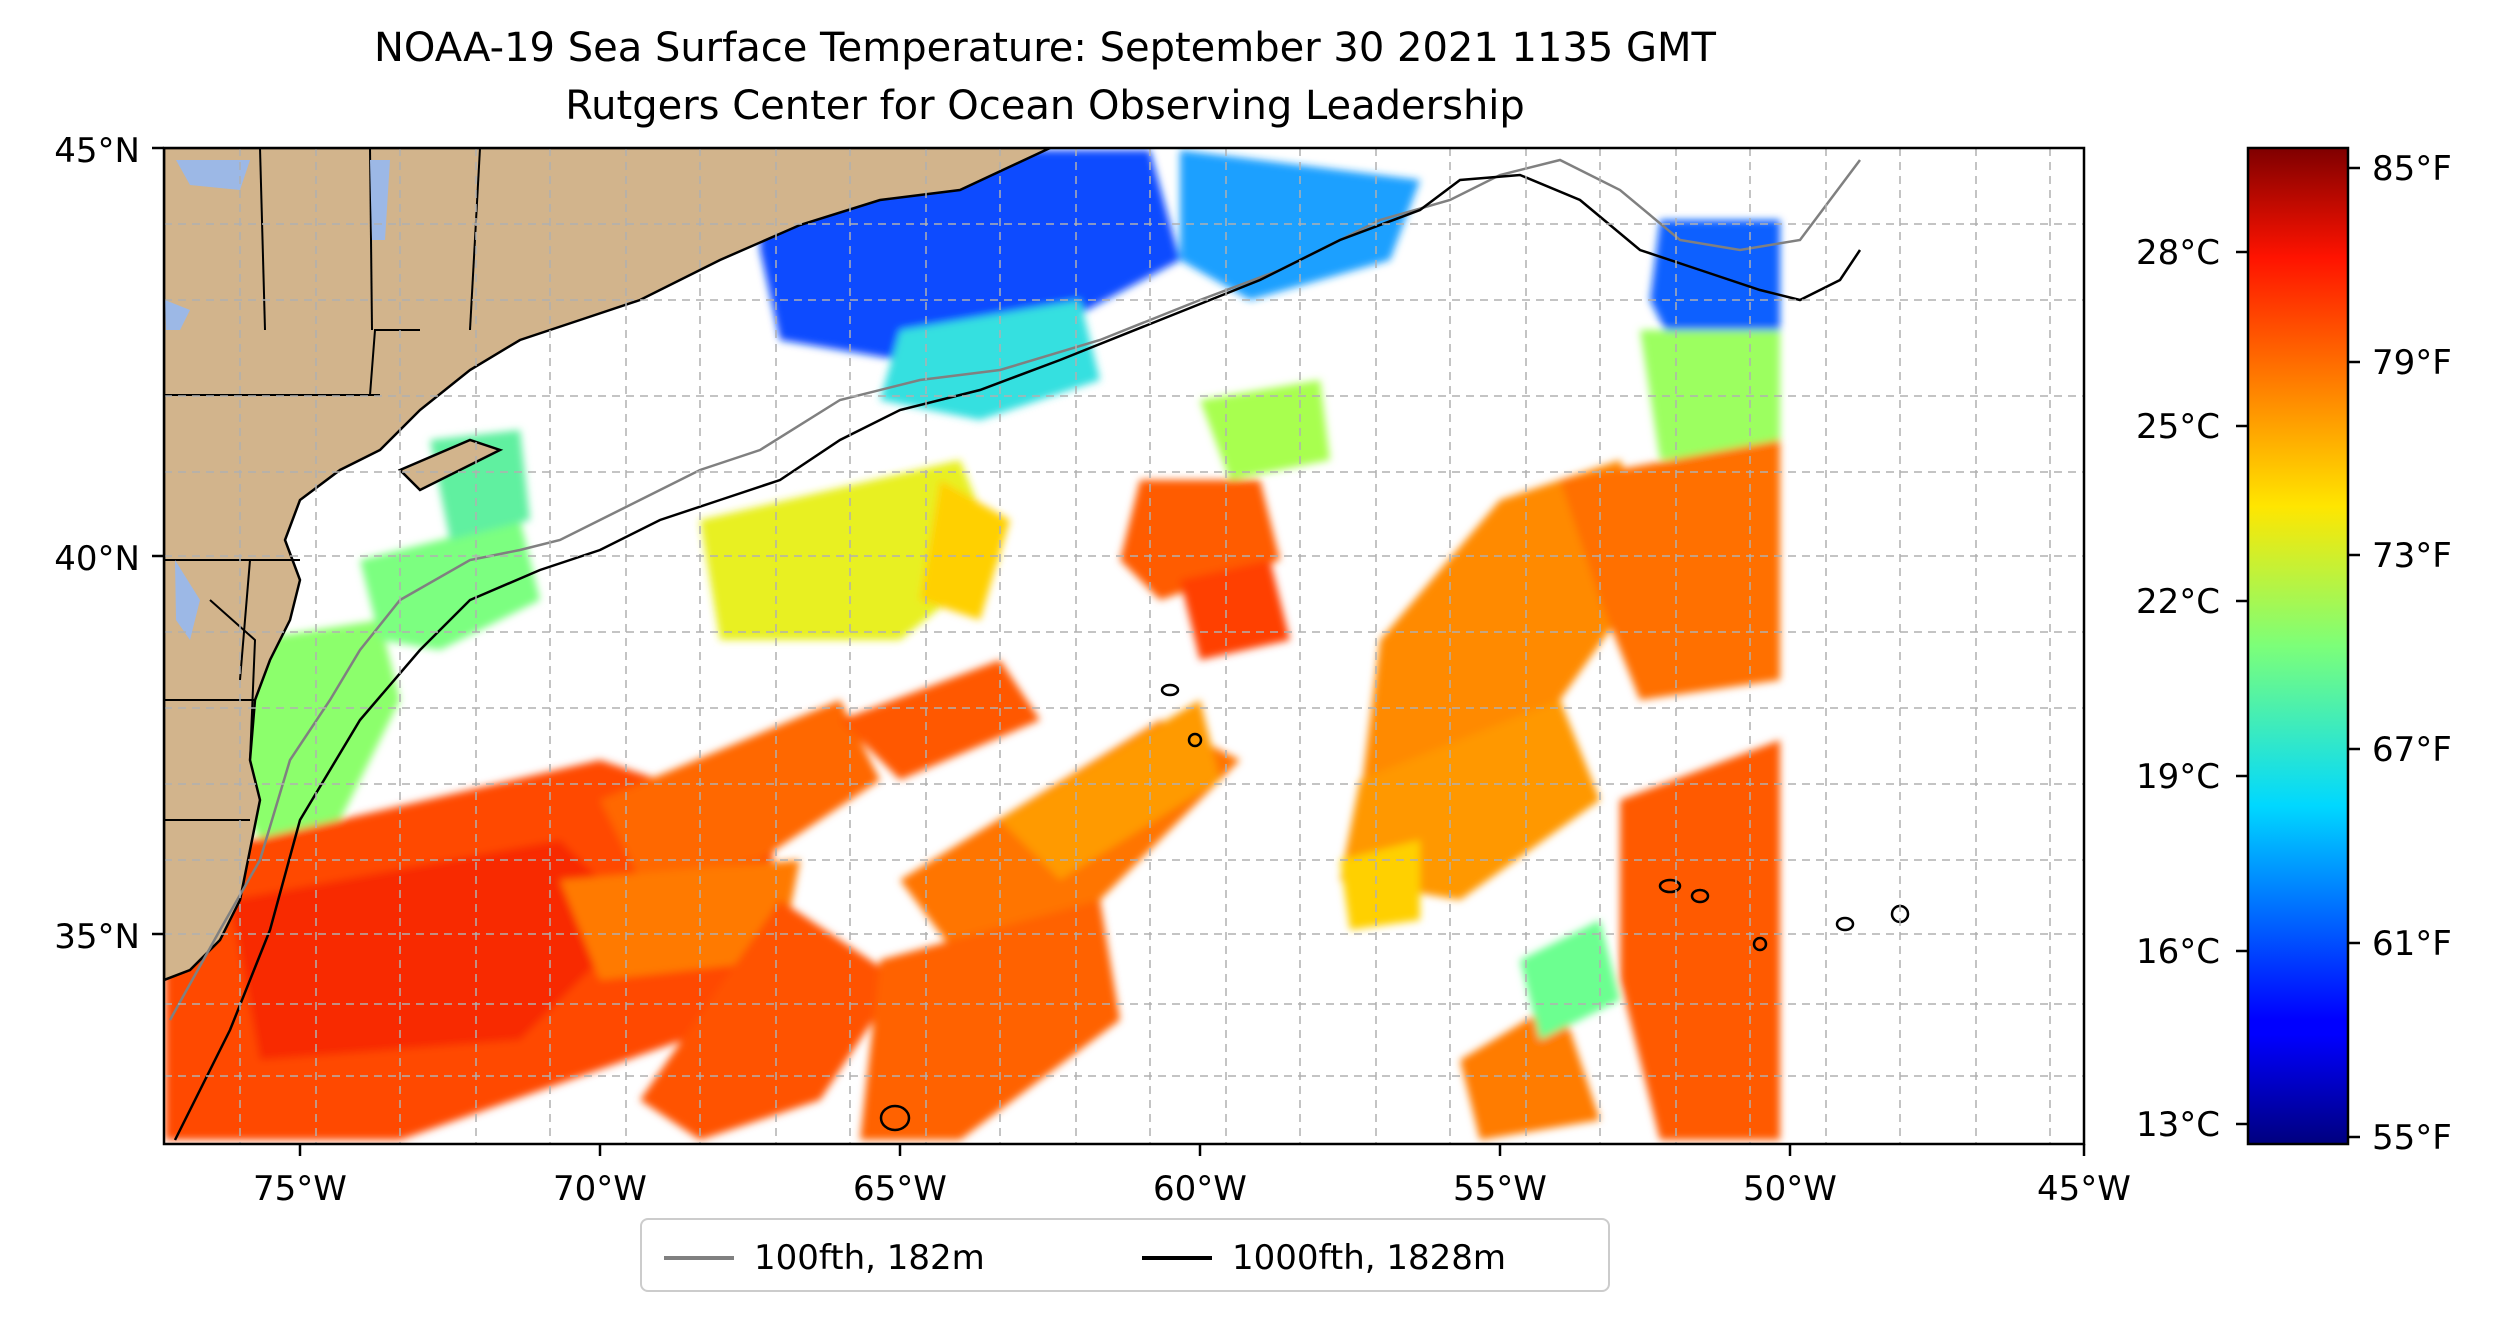 Image resolution: width=2502 pixels, height=1318 pixels. Describe the element at coordinates (97, 151) in the screenshot. I see `lat-label-45n: 45°N` at that location.